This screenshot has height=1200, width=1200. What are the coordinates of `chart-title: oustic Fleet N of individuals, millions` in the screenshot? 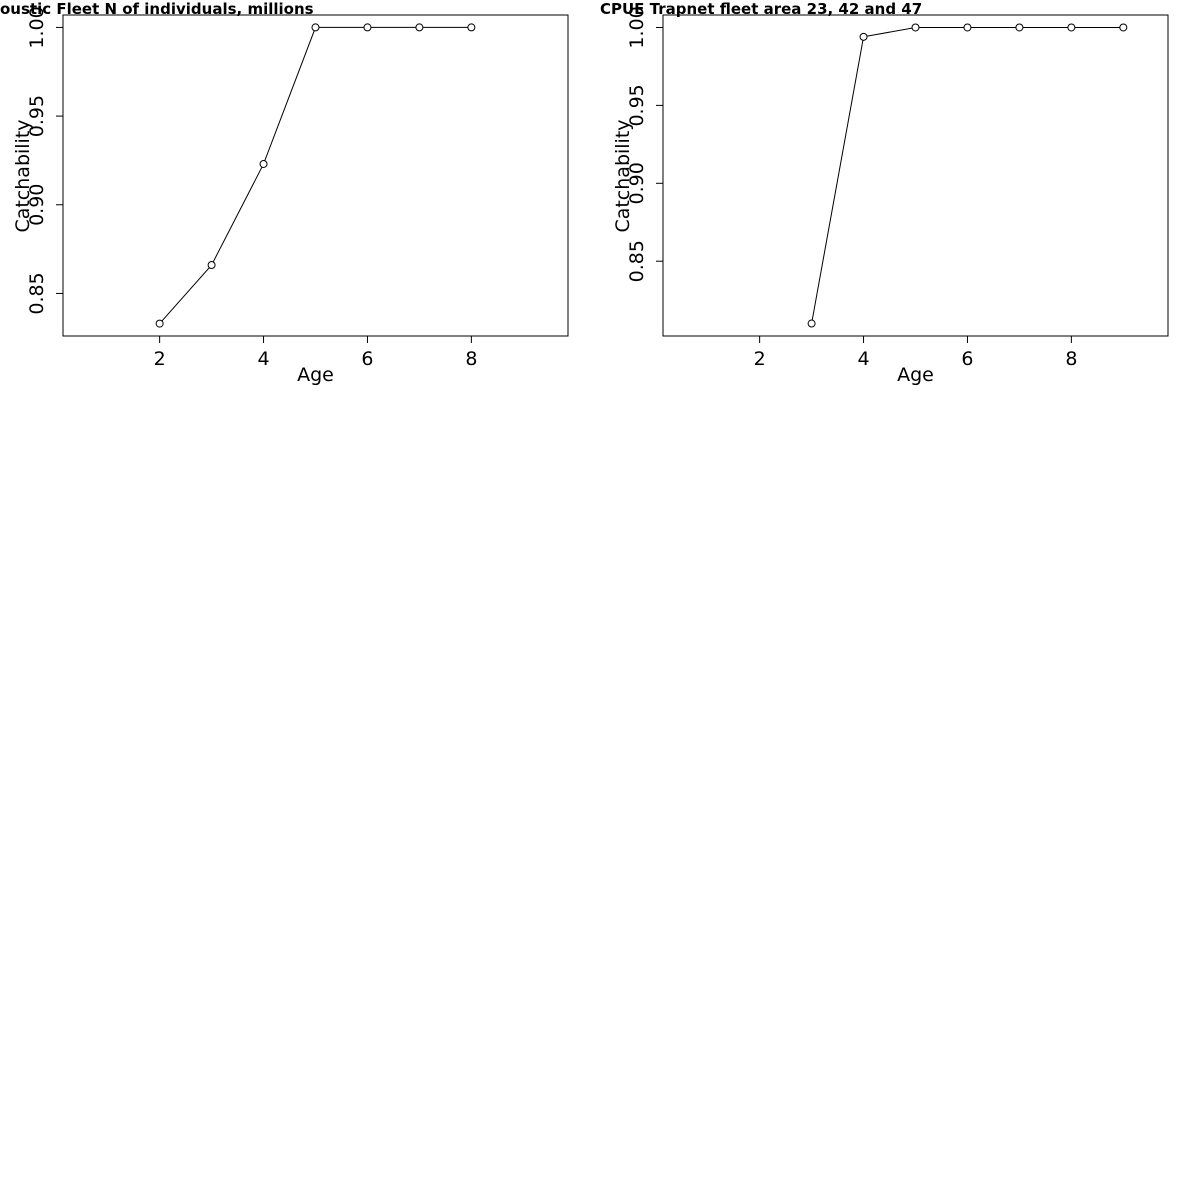 It's located at (157, 9).